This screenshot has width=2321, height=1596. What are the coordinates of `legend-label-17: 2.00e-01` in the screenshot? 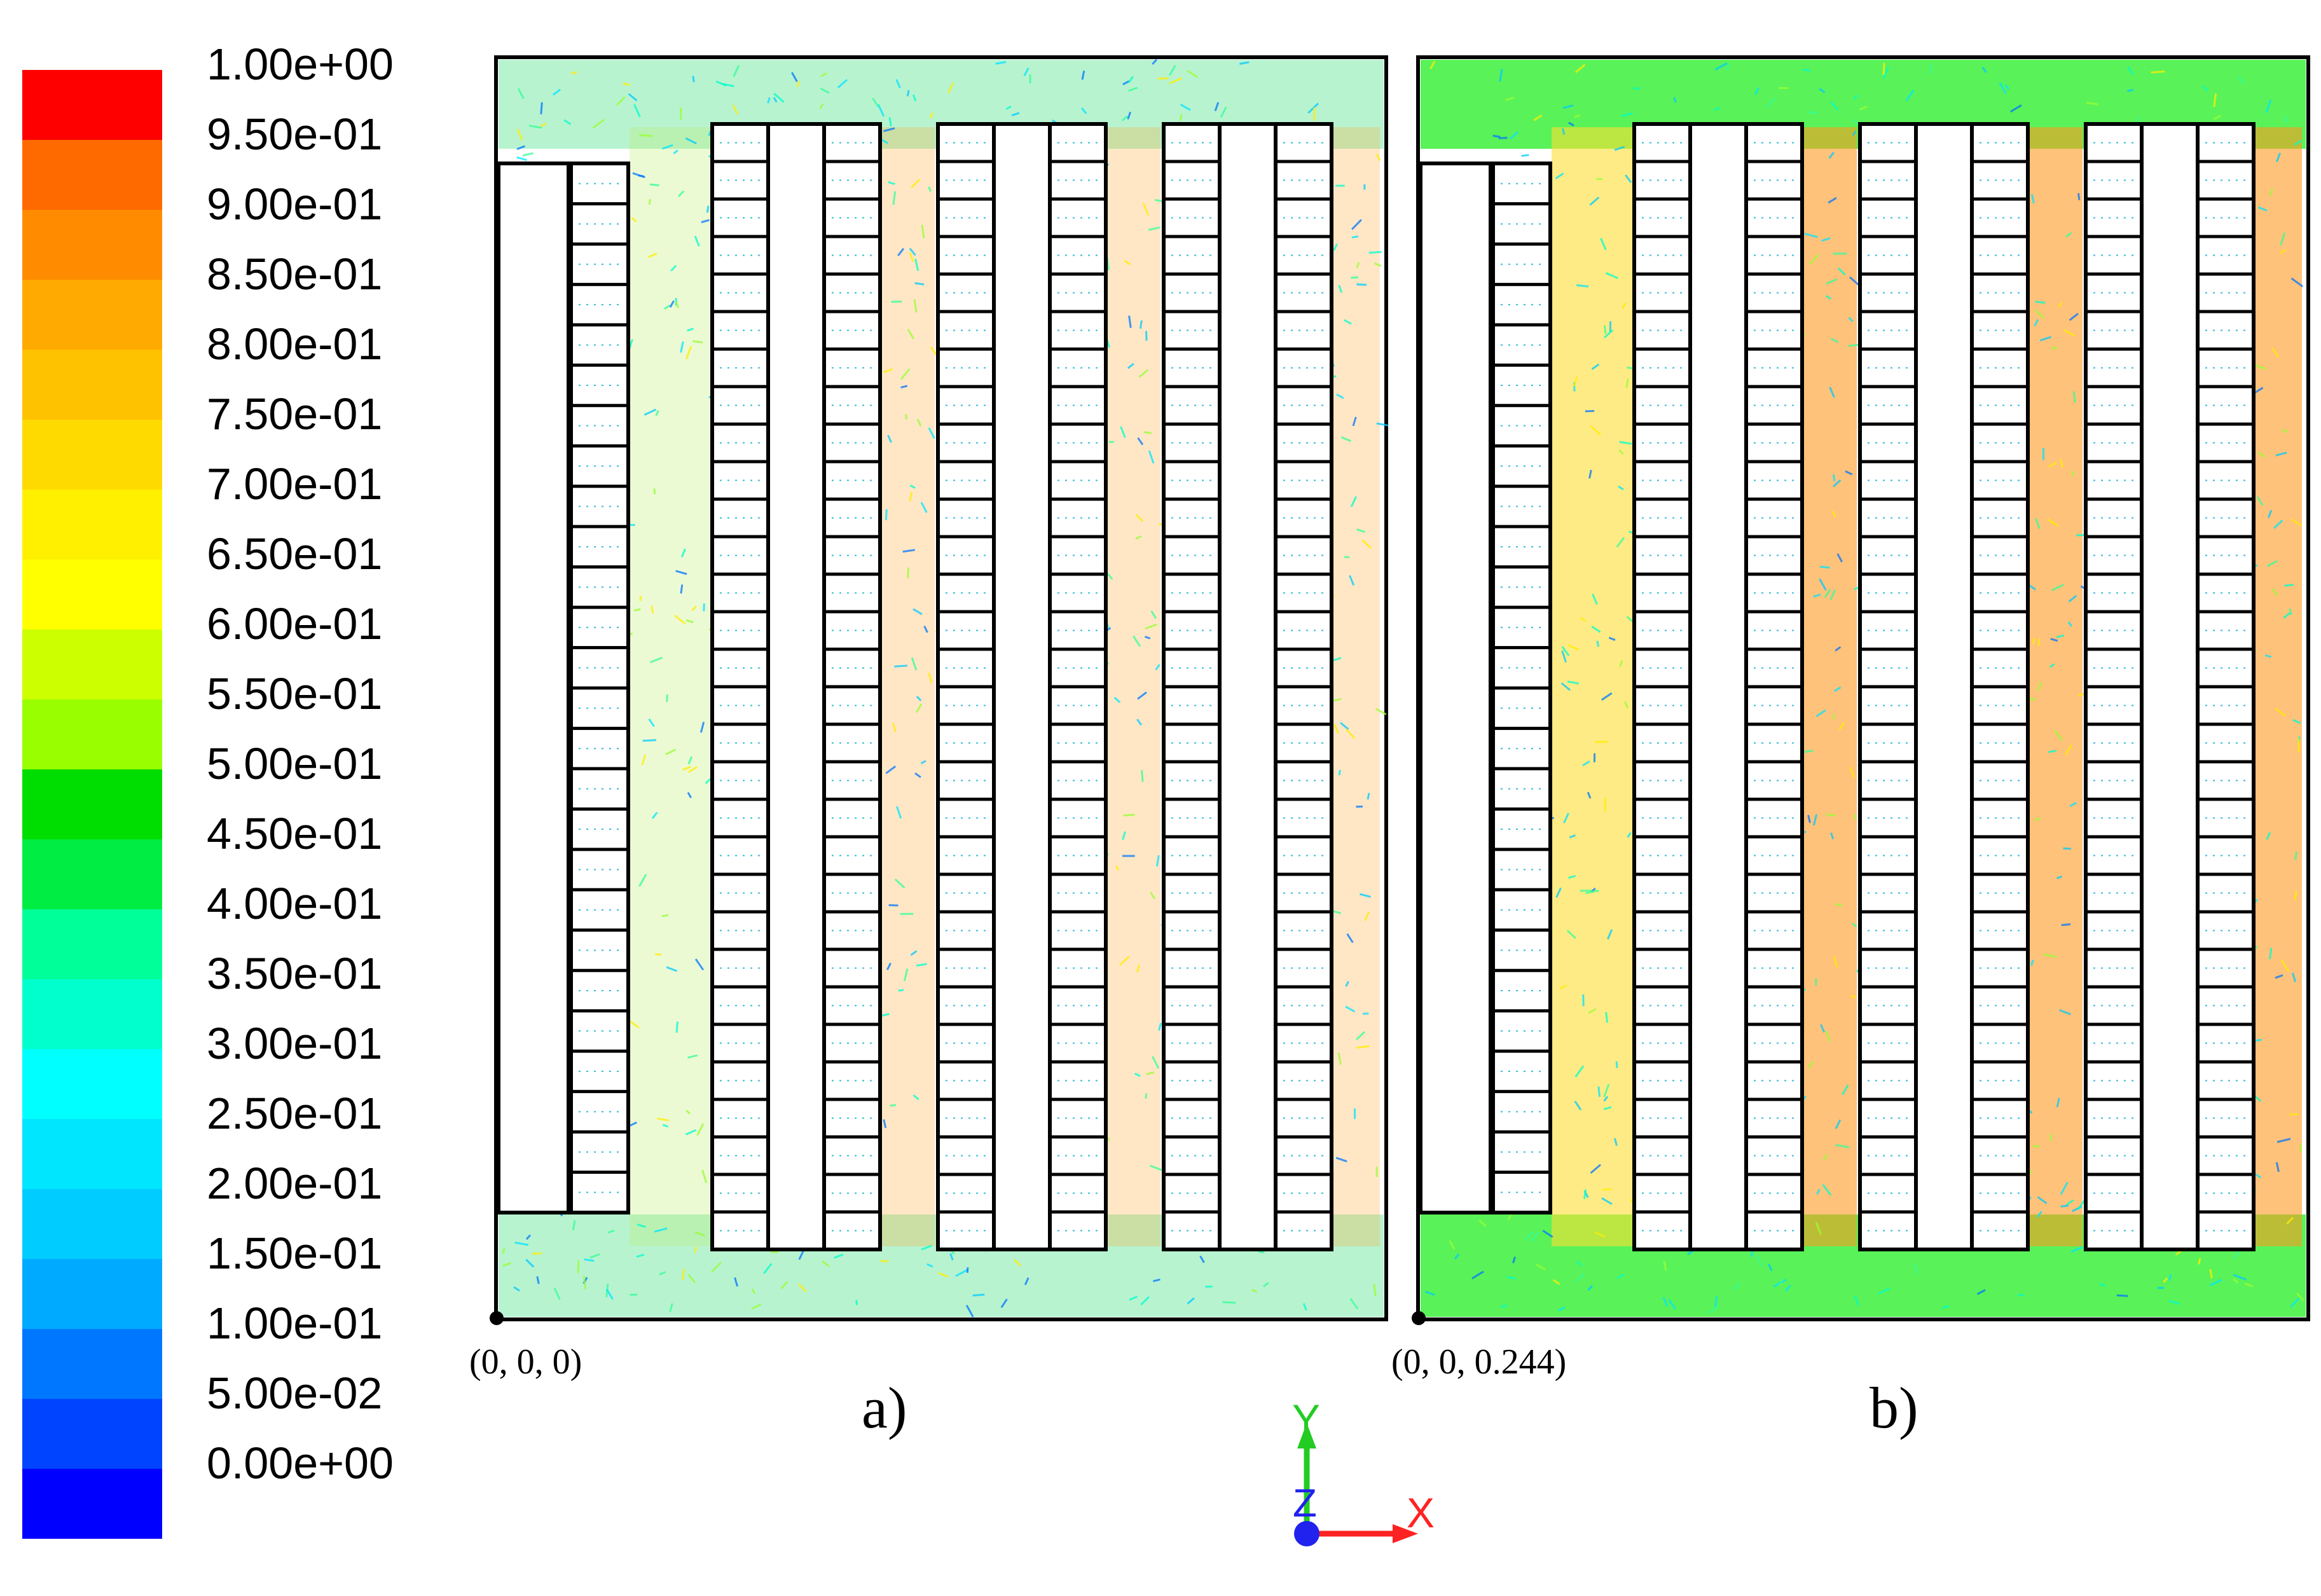 It's located at (294, 1183).